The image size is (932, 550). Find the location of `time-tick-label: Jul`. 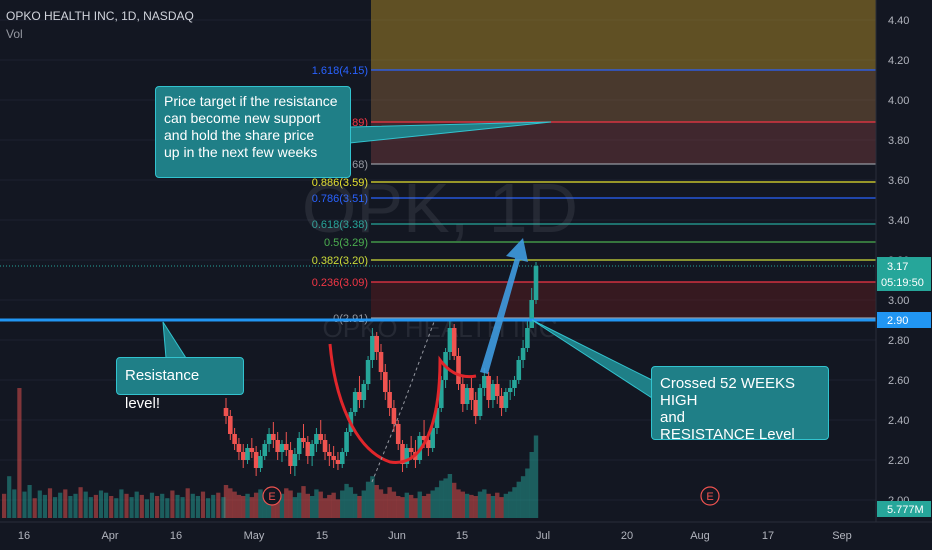

time-tick-label: Jul is located at coordinates (543, 536).